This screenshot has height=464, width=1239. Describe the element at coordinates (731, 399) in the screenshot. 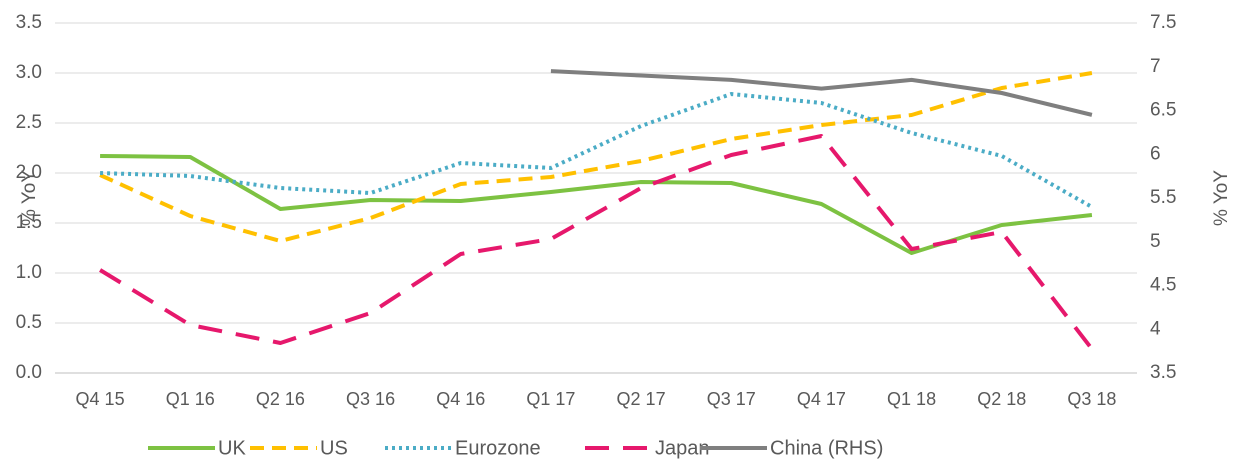

I see `x-tick-label: Q3 17` at that location.